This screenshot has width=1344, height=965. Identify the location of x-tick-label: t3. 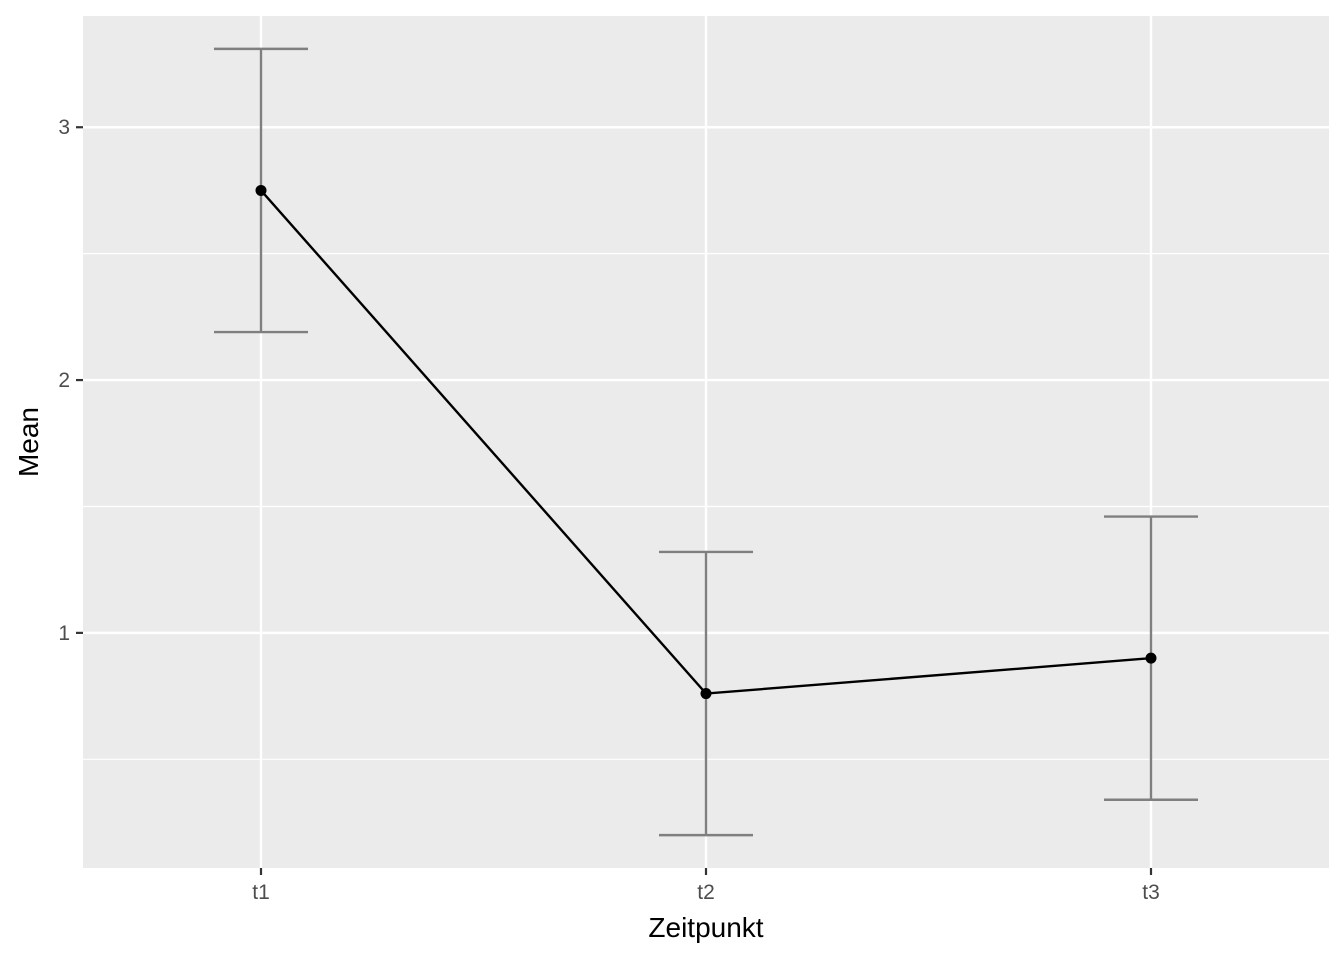
(1151, 892).